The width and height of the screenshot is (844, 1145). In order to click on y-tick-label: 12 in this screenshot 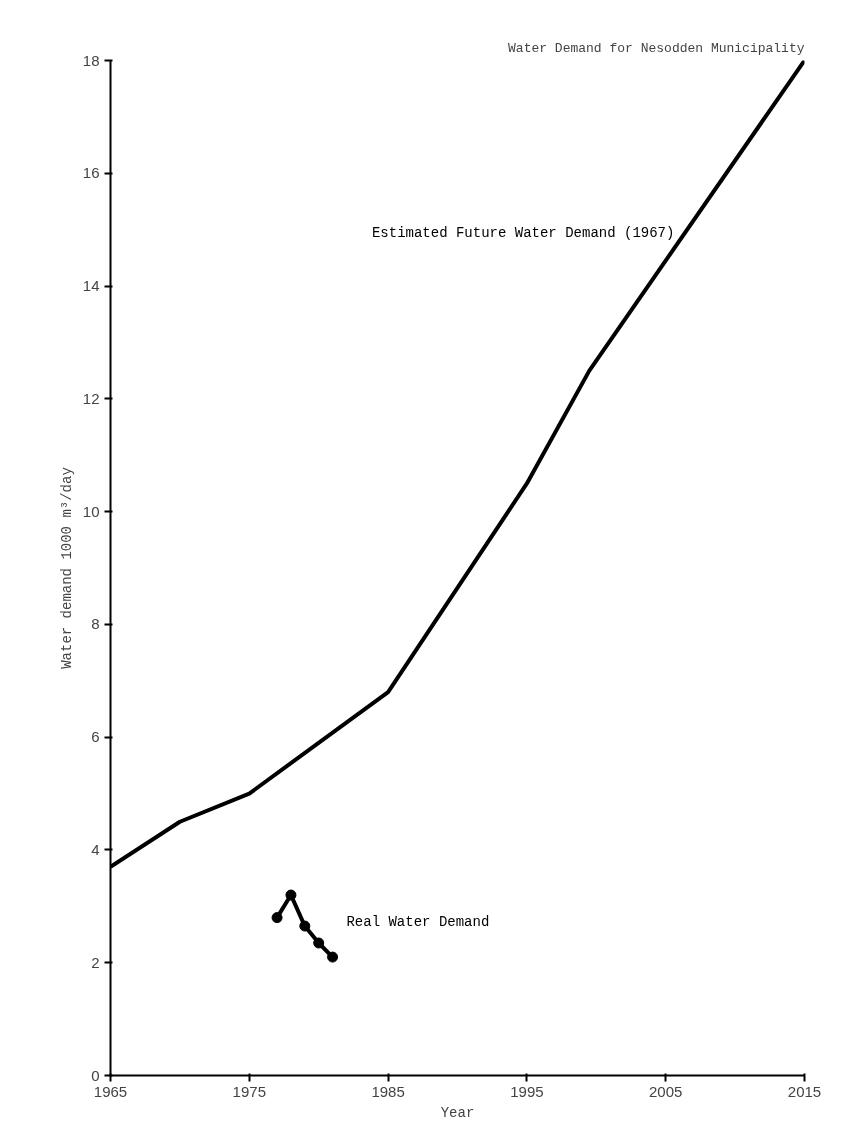, I will do `click(91, 398)`.